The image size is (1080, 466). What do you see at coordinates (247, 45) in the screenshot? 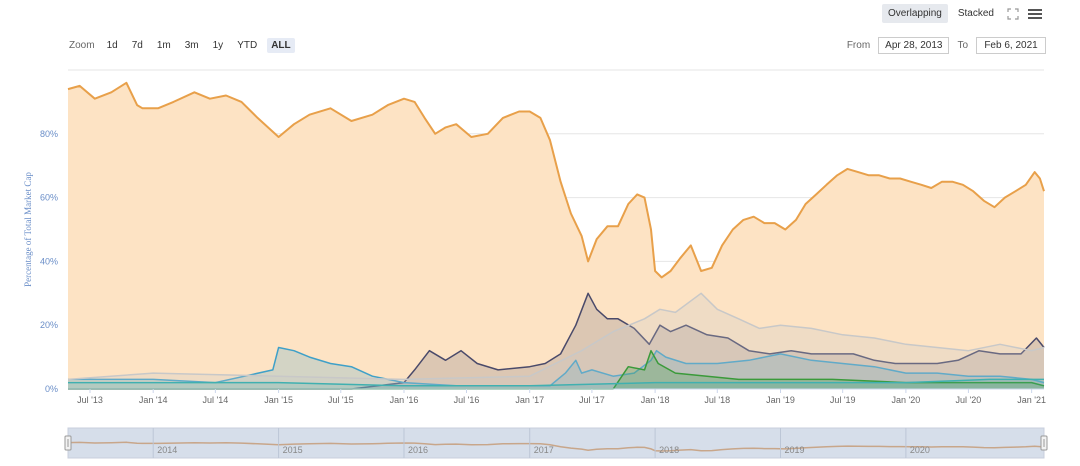
I see `zoom-ytd-button: YTD` at bounding box center [247, 45].